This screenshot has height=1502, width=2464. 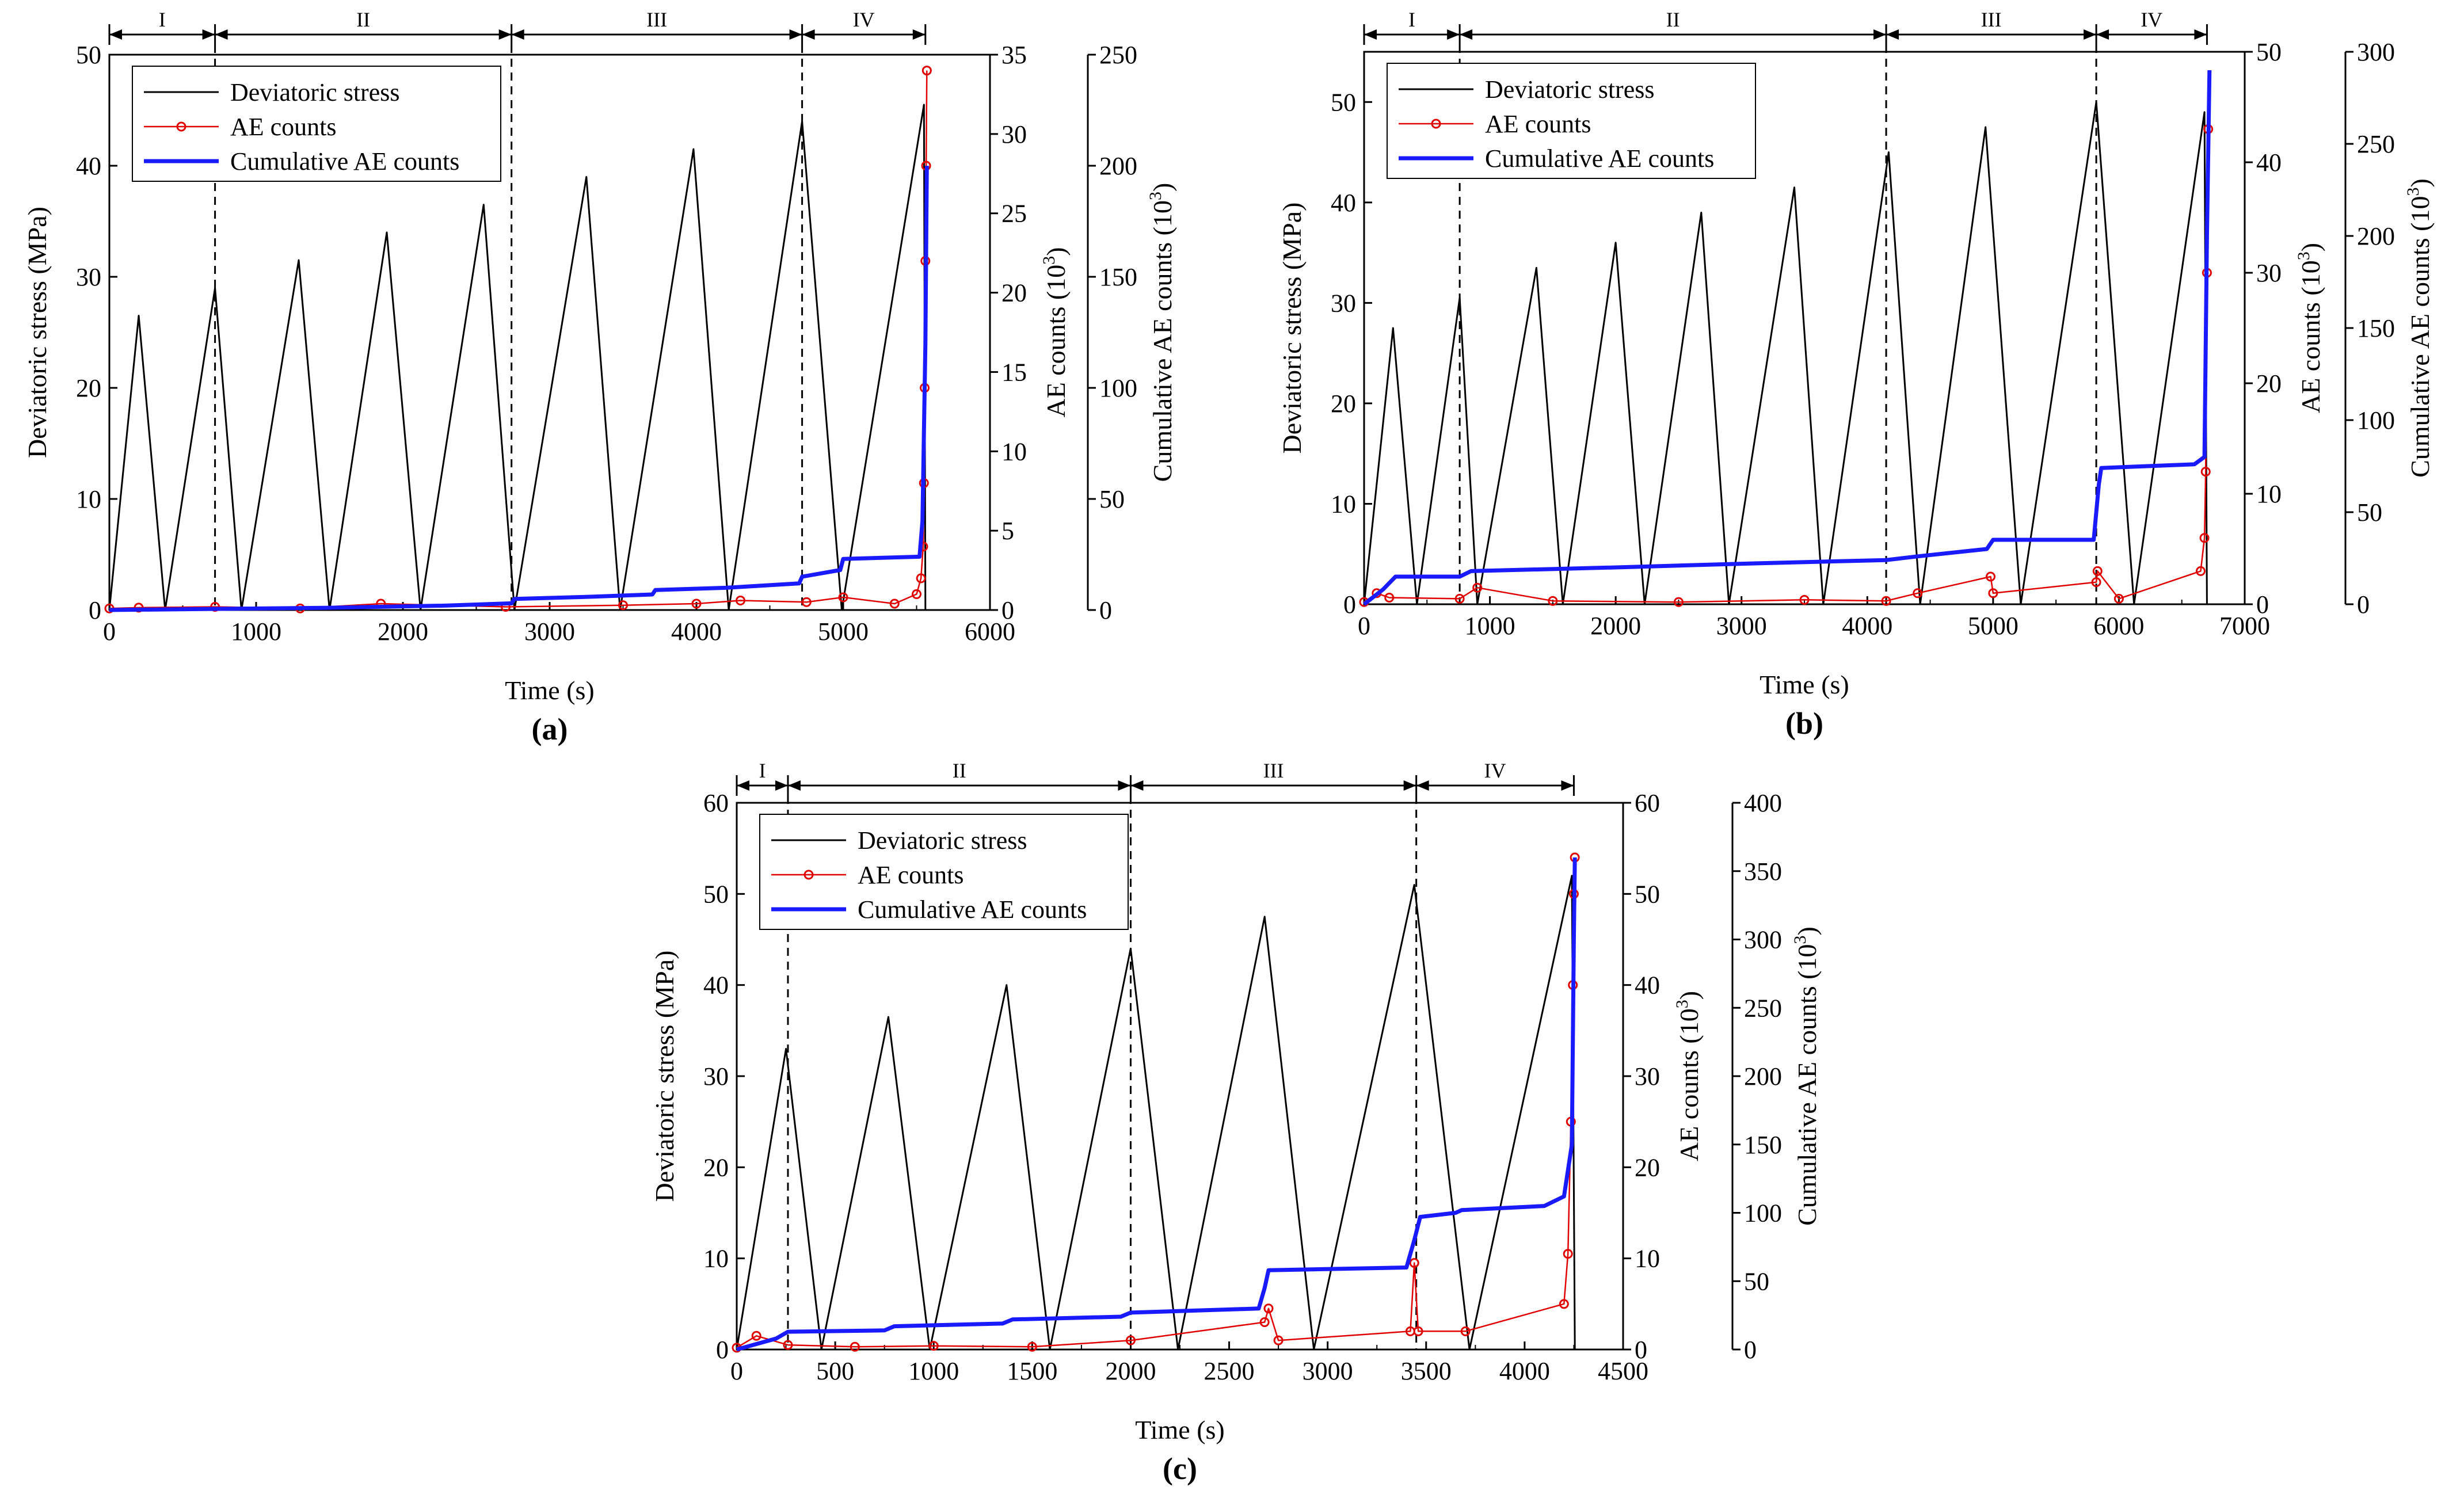 What do you see at coordinates (1343, 404) in the screenshot?
I see `chart-2-y-left-tick-label: 20` at bounding box center [1343, 404].